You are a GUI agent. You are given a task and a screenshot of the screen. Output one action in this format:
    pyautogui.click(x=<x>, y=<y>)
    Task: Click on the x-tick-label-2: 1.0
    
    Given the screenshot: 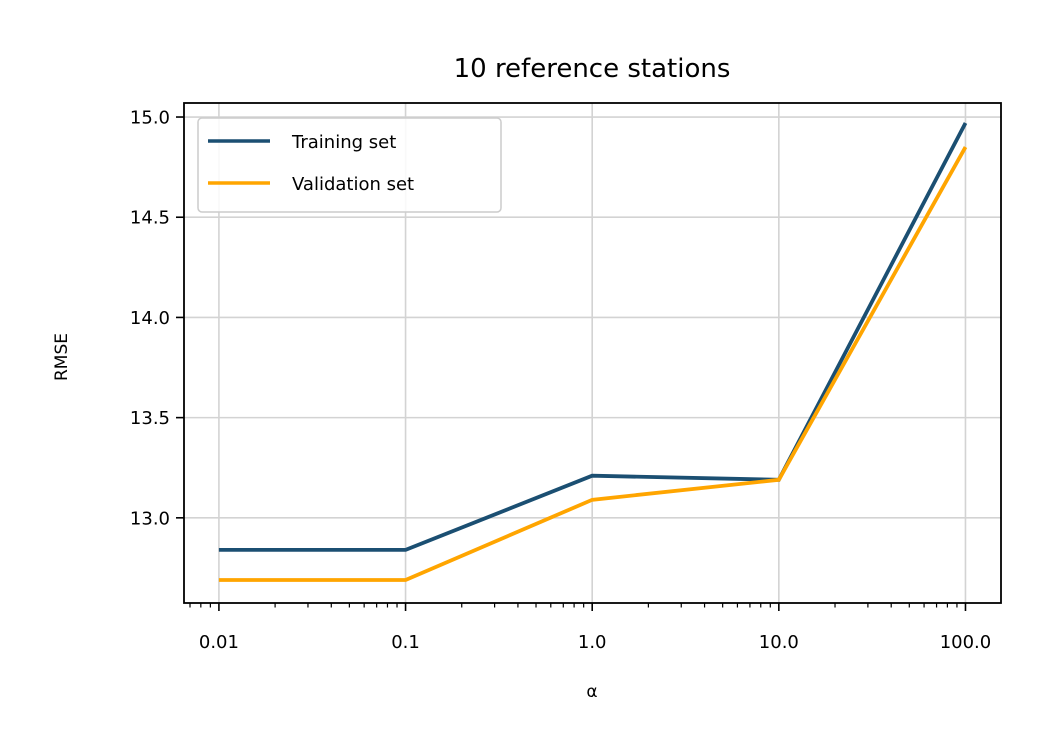 What is the action you would take?
    pyautogui.click(x=592, y=642)
    